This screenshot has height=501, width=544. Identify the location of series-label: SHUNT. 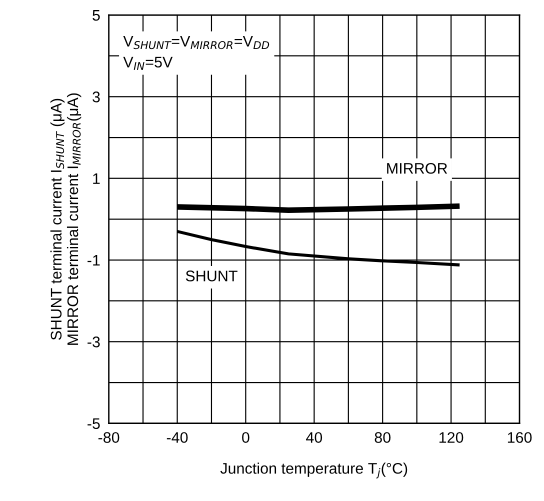
(212, 276).